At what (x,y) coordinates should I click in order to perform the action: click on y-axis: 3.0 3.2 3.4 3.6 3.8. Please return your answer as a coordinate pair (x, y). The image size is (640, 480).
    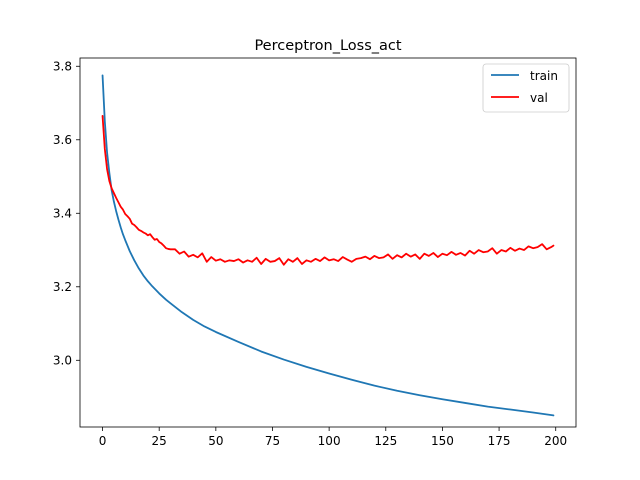
    Looking at the image, I should click on (66, 213).